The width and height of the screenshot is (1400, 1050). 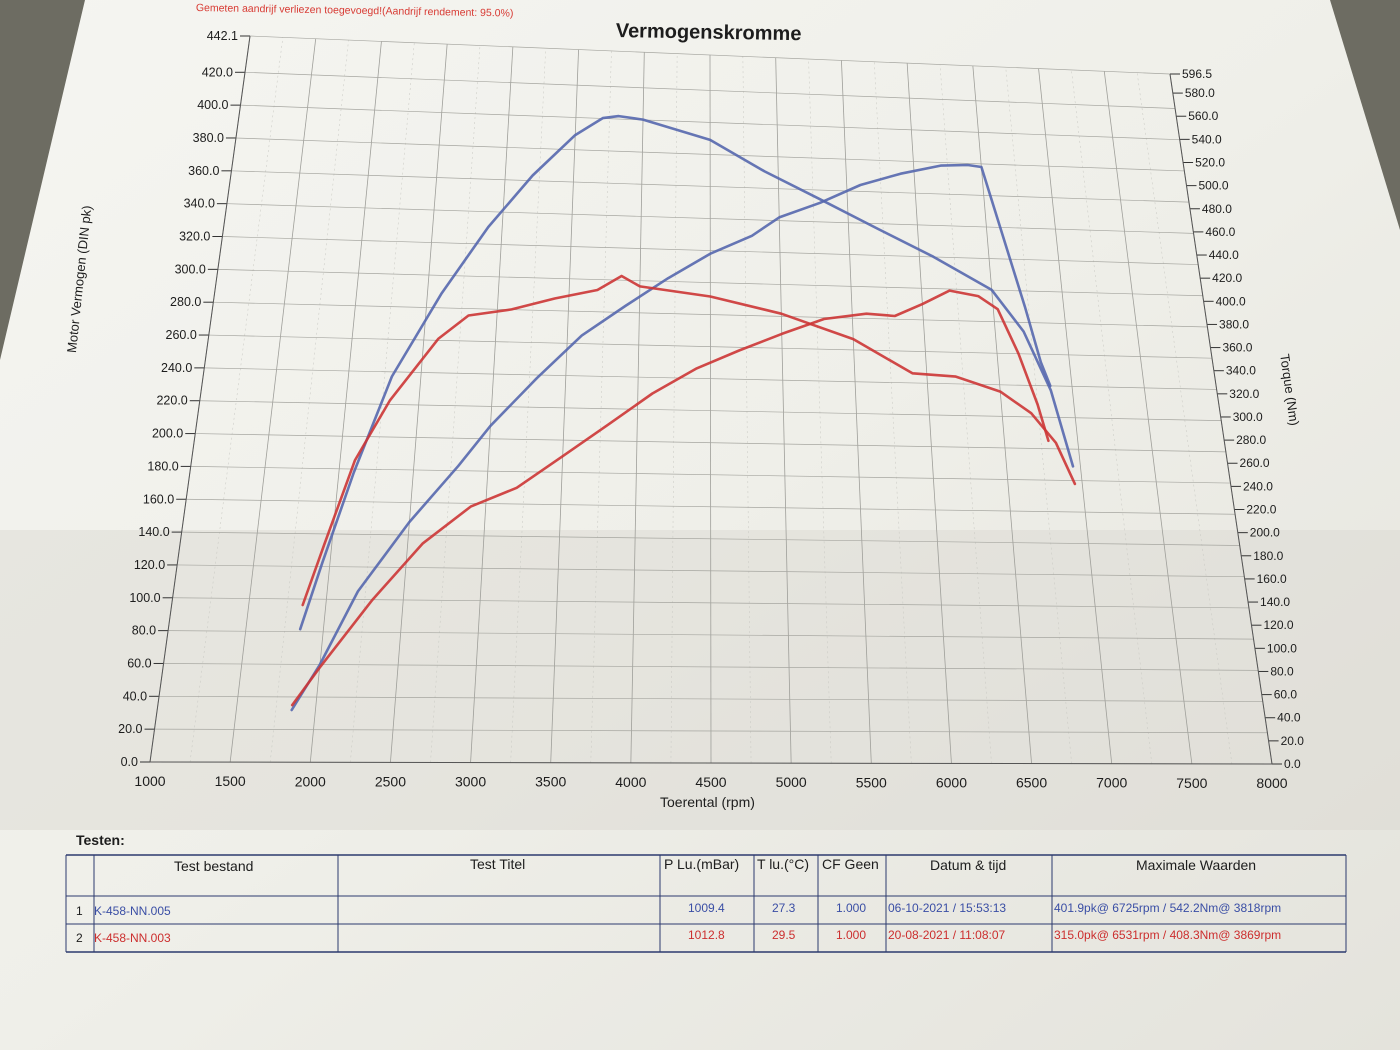 What do you see at coordinates (1210, 162) in the screenshot?
I see `y2-tick-label: 520.0` at bounding box center [1210, 162].